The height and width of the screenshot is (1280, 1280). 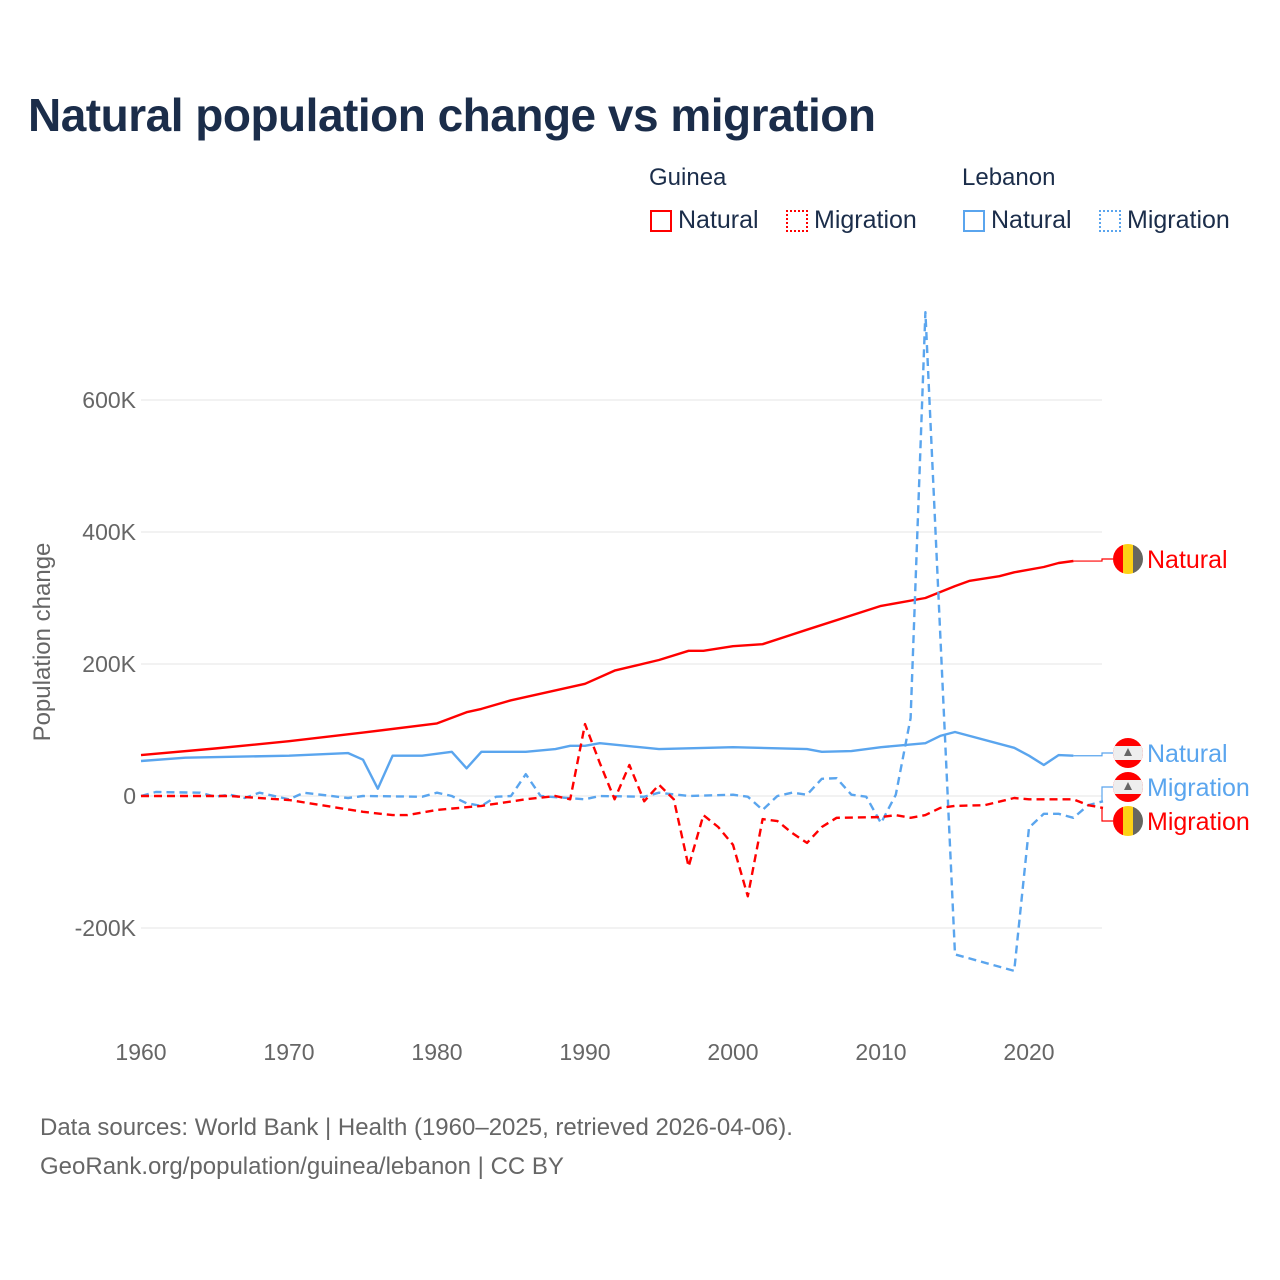 I want to click on legend-lebanon-migration: Migration, so click(x=1164, y=220).